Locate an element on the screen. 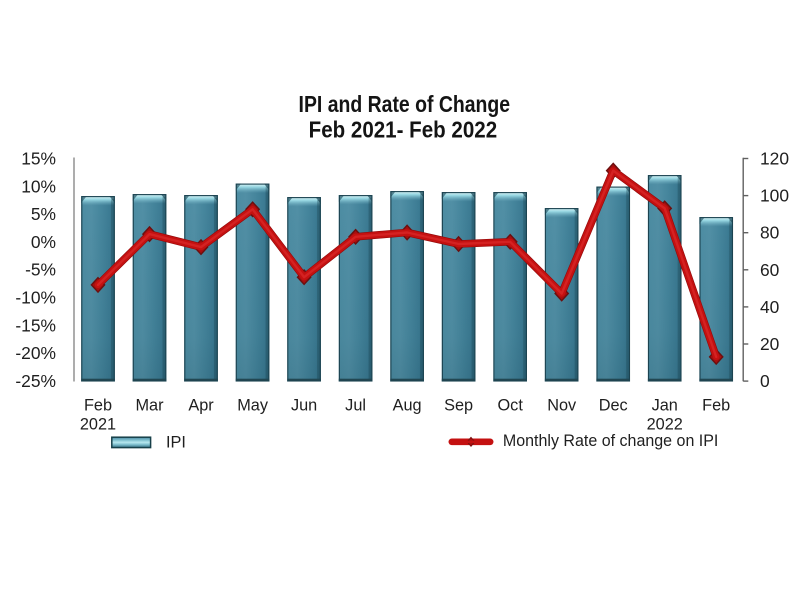 The height and width of the screenshot is (605, 800). svg-text: 0% is located at coordinates (43, 242).